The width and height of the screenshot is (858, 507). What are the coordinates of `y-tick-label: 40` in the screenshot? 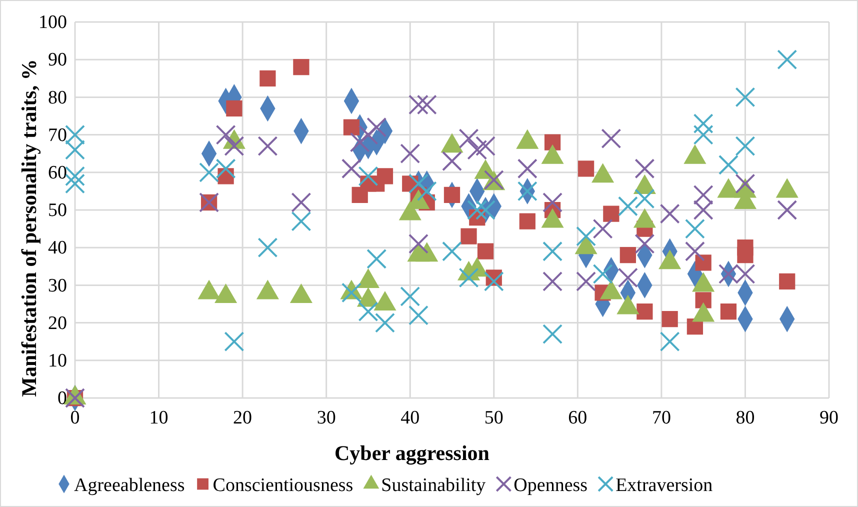 It's located at (57, 248).